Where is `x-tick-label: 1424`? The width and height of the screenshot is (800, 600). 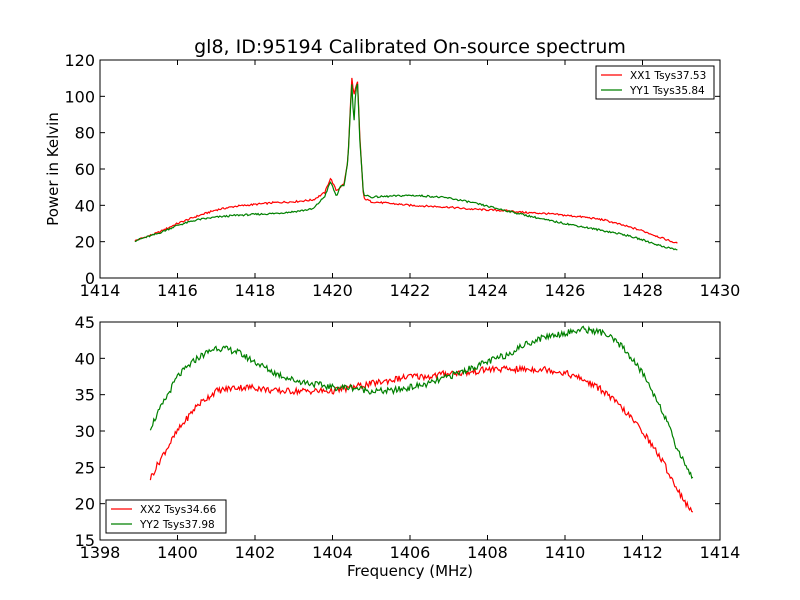
x-tick-label: 1424 is located at coordinates (487, 290).